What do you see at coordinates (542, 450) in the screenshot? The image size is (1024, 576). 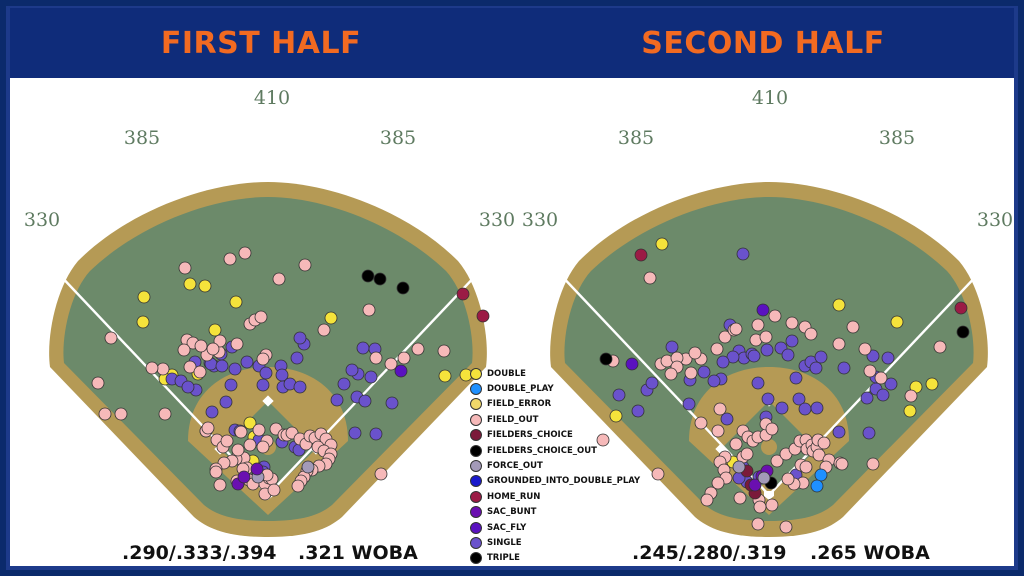 I see `legend-label: FIELDERS_CHOICE_OUT` at bounding box center [542, 450].